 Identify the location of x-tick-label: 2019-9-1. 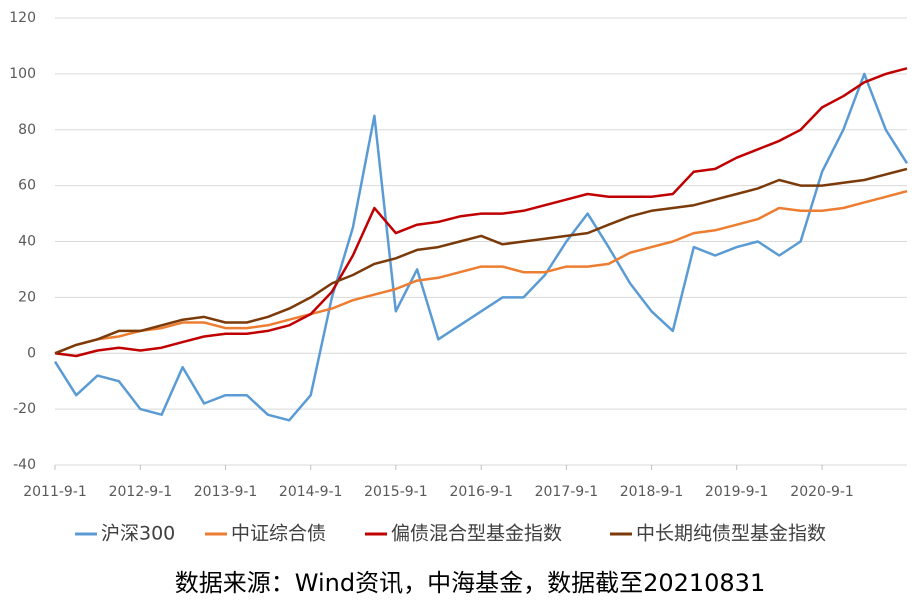
(737, 492).